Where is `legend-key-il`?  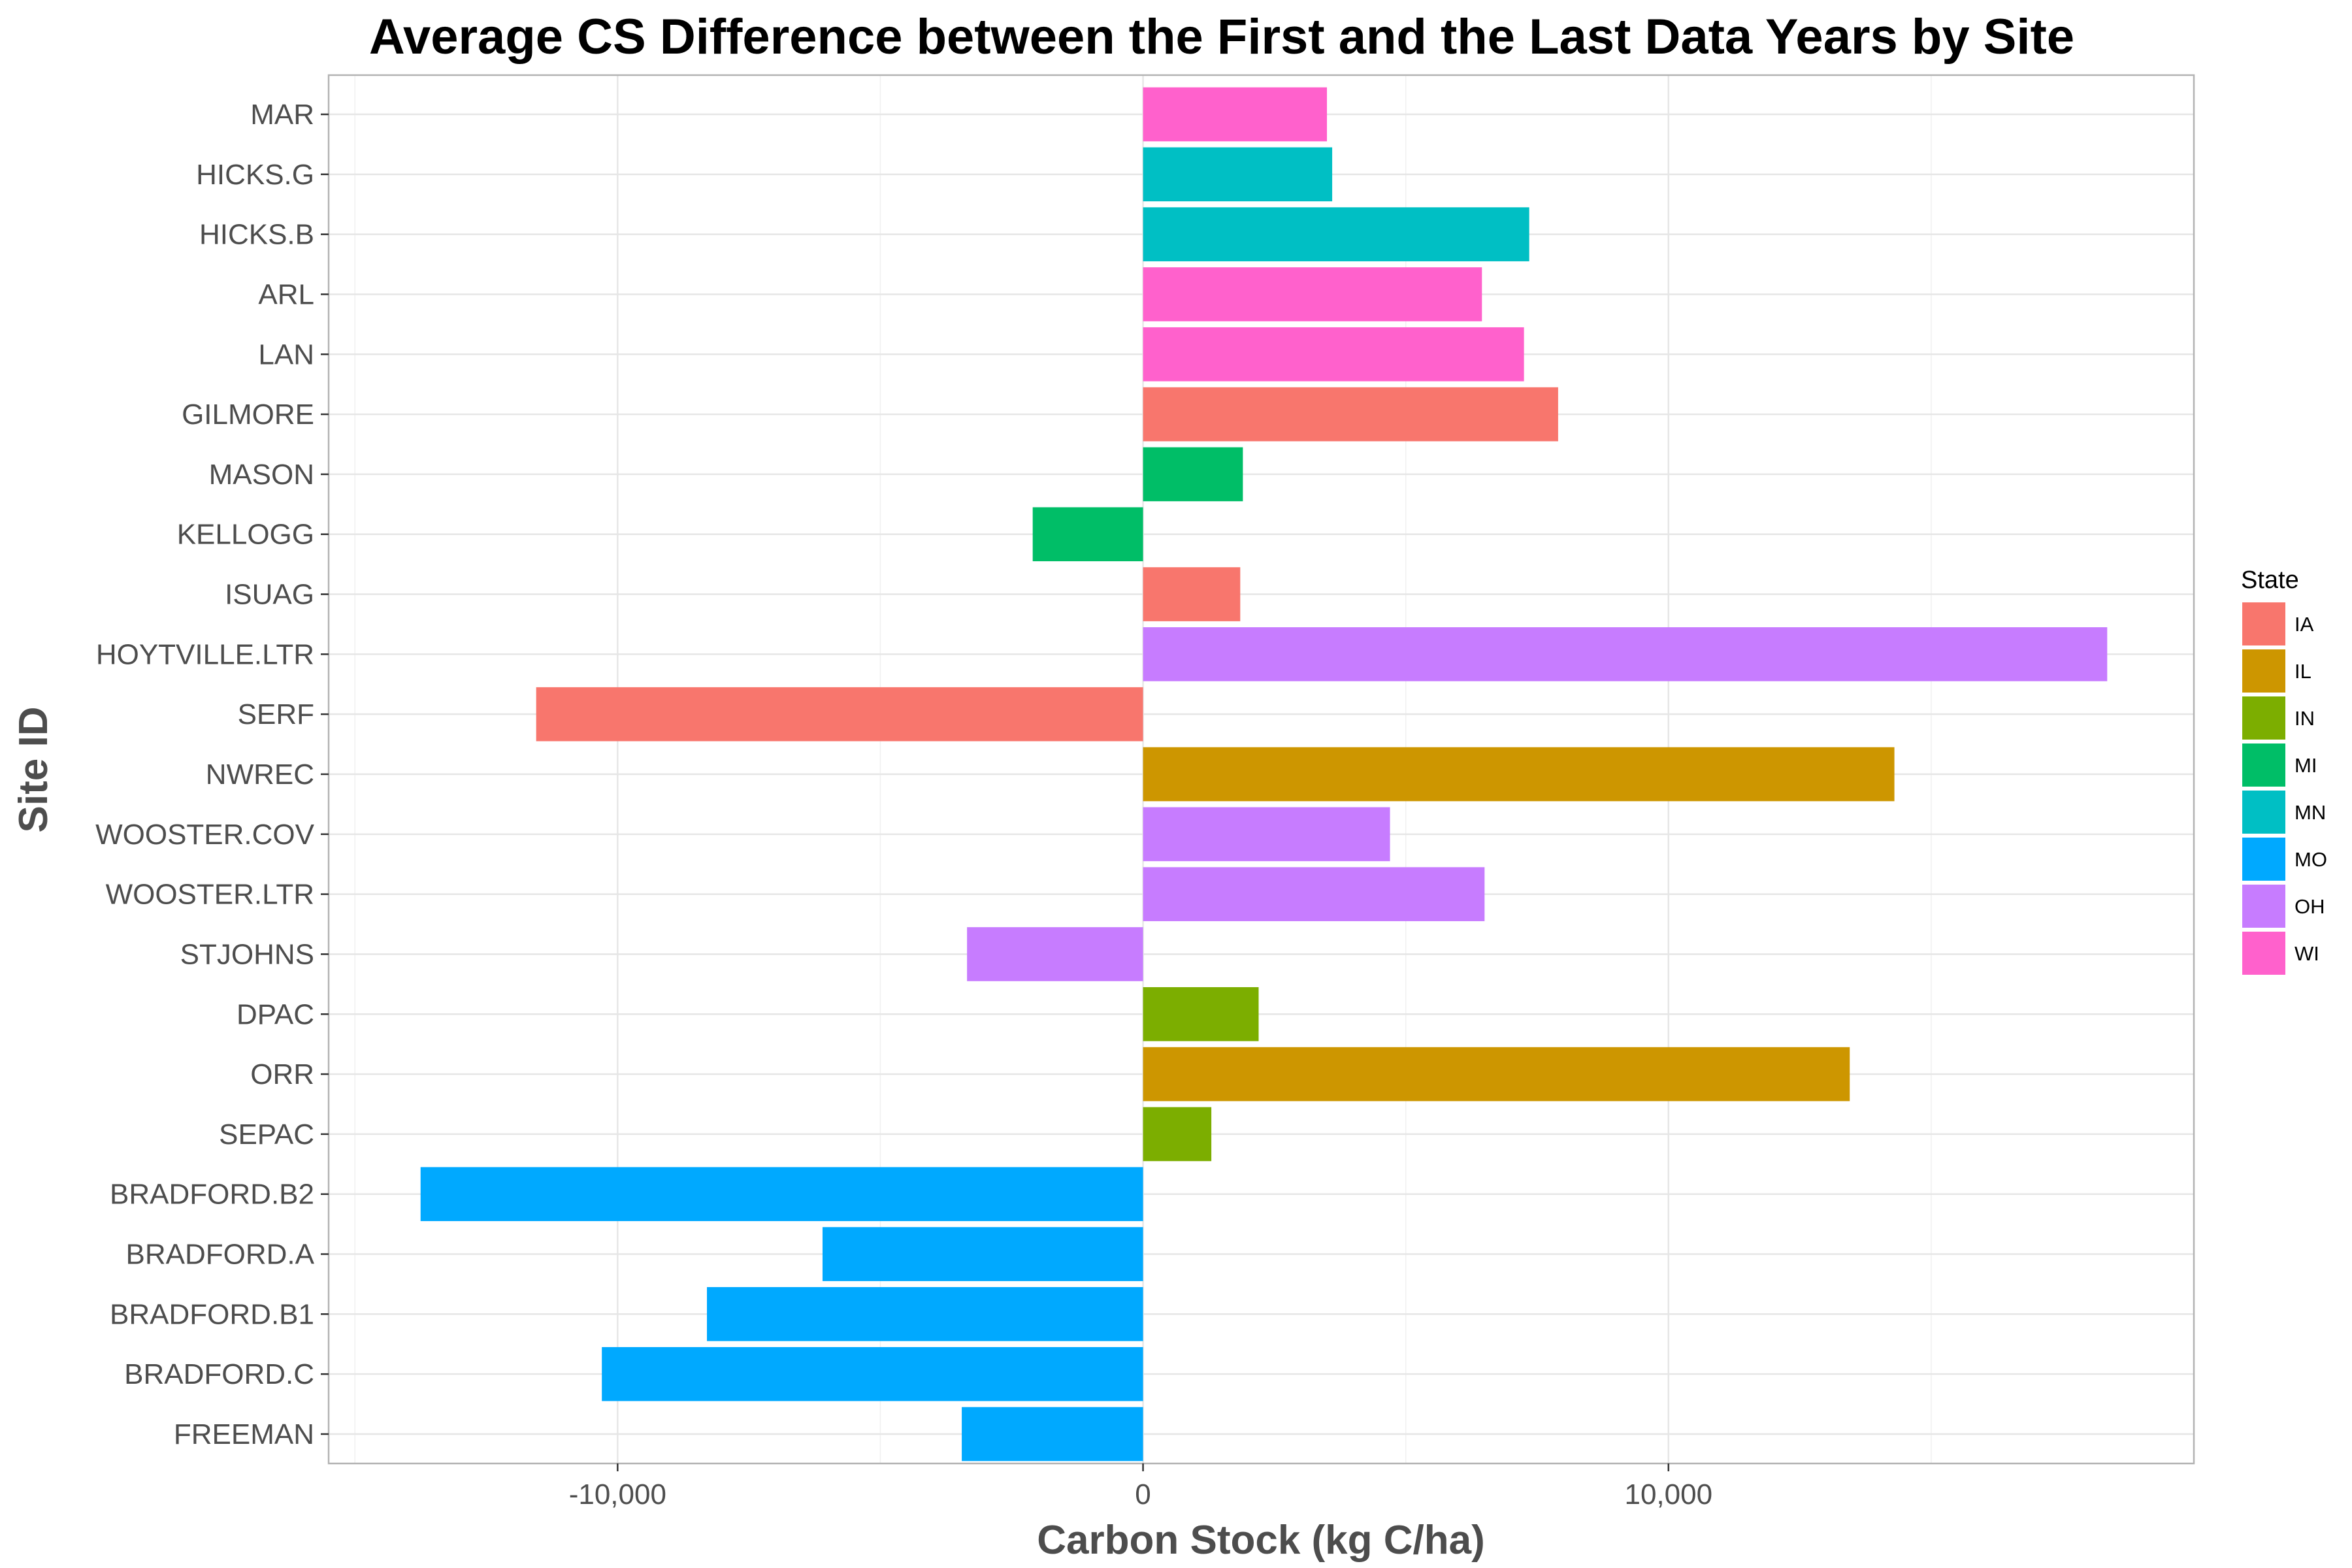
legend-key-il is located at coordinates (2263, 671).